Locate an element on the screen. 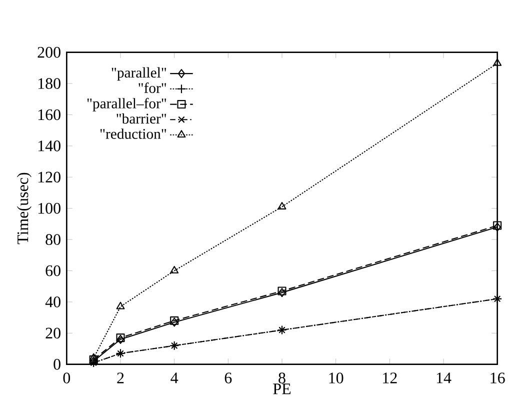 The image size is (513, 407). y-tick-label: 200 is located at coordinates (49, 52).